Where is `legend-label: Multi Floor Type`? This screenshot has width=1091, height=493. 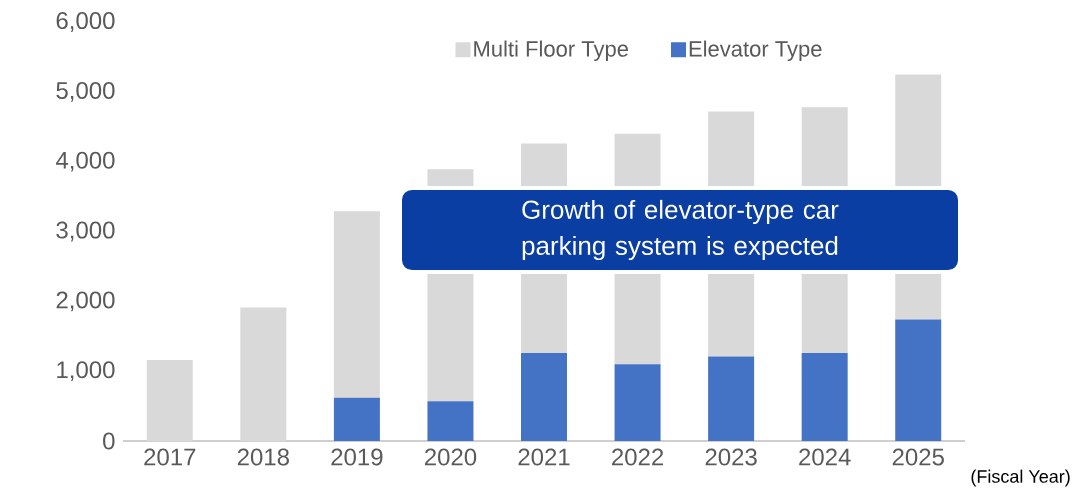 legend-label: Multi Floor Type is located at coordinates (551, 51).